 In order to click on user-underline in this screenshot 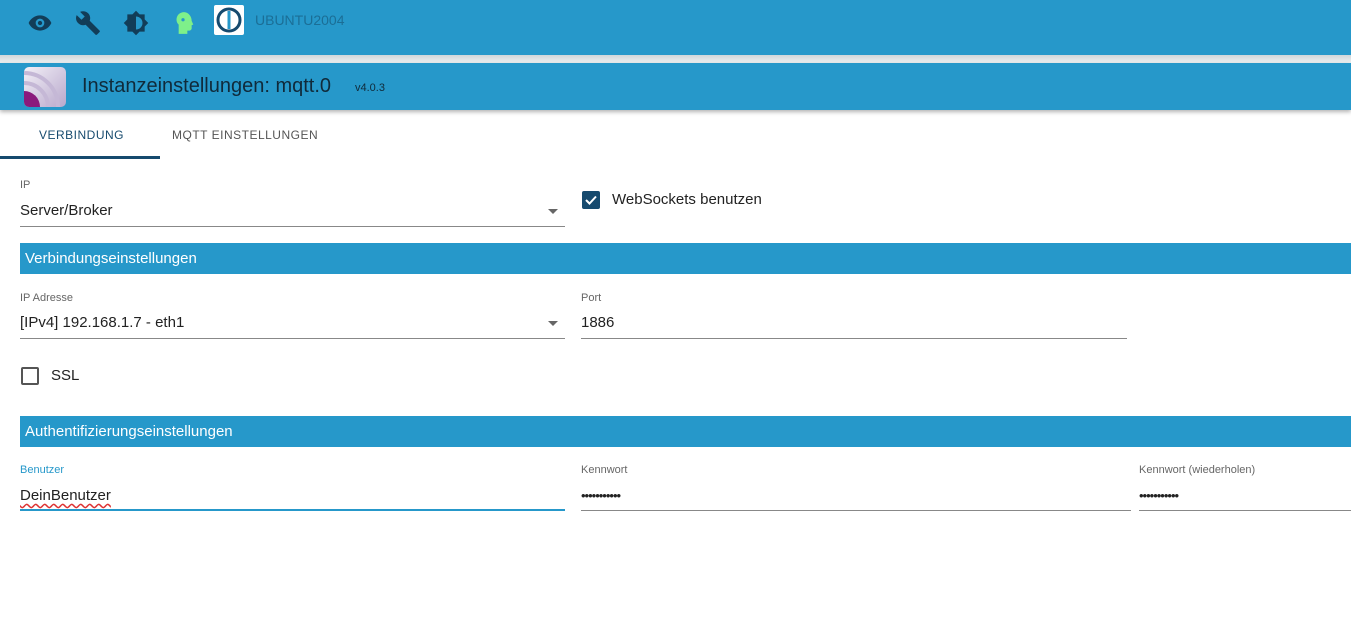, I will do `click(292, 510)`.